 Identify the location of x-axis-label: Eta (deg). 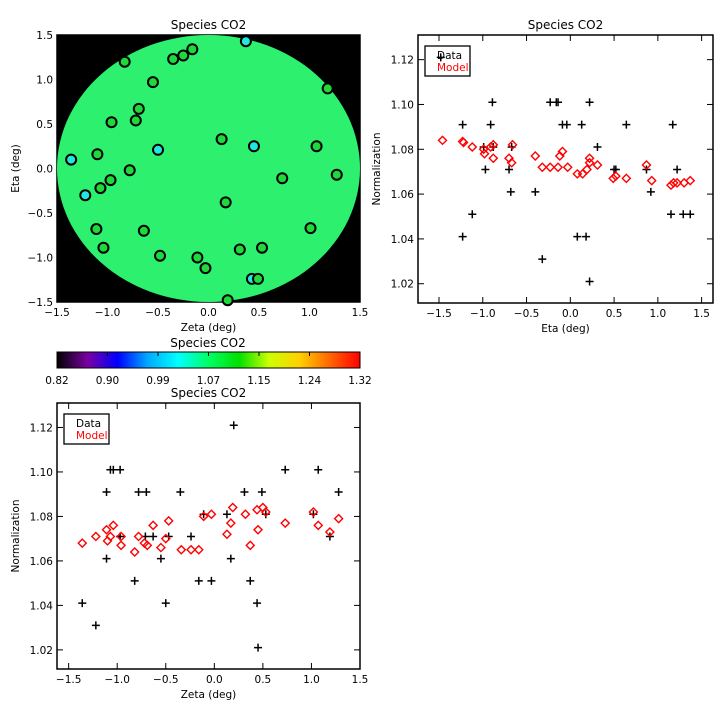
(565, 329).